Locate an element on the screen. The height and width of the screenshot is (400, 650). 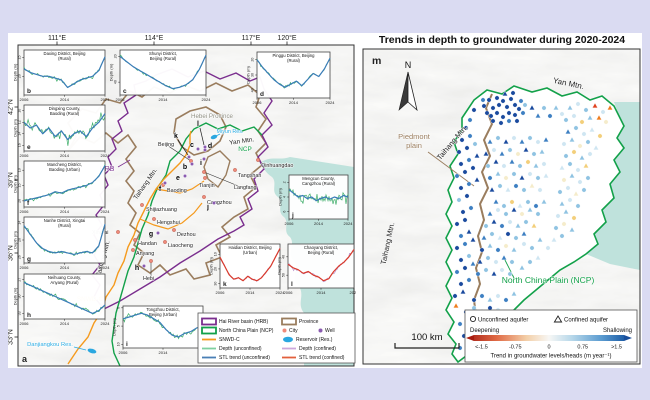
inset-ytick-label: 20 is located at coordinates (20, 201).